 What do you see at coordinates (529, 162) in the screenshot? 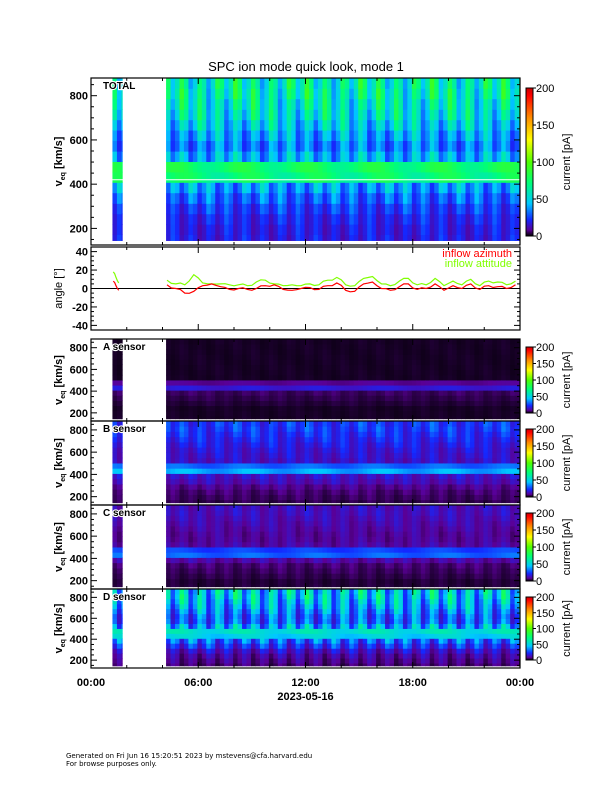
I see `colorbar` at bounding box center [529, 162].